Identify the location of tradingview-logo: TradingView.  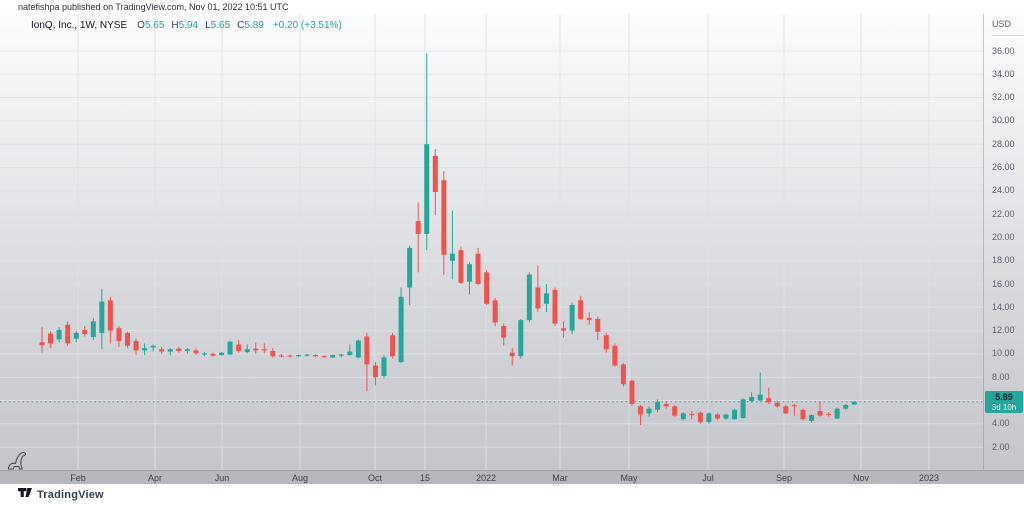
(61, 494).